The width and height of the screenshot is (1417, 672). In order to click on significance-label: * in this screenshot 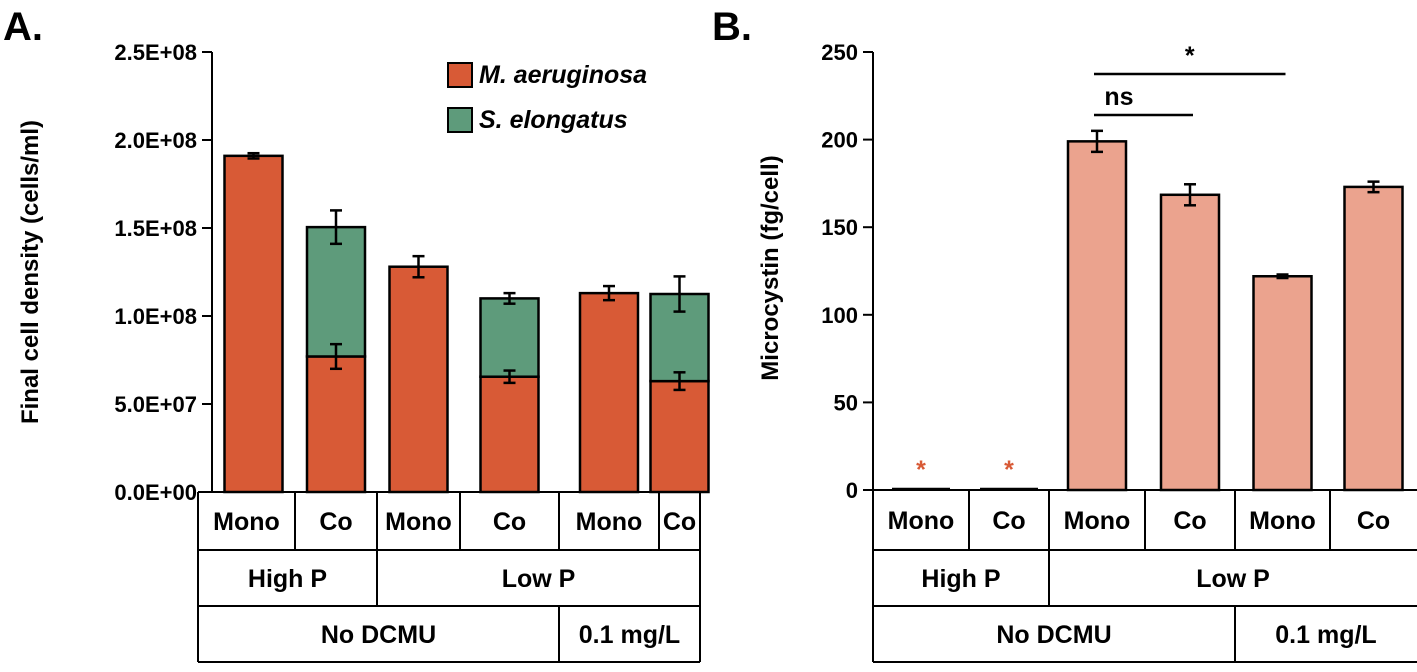, I will do `click(1190, 56)`.